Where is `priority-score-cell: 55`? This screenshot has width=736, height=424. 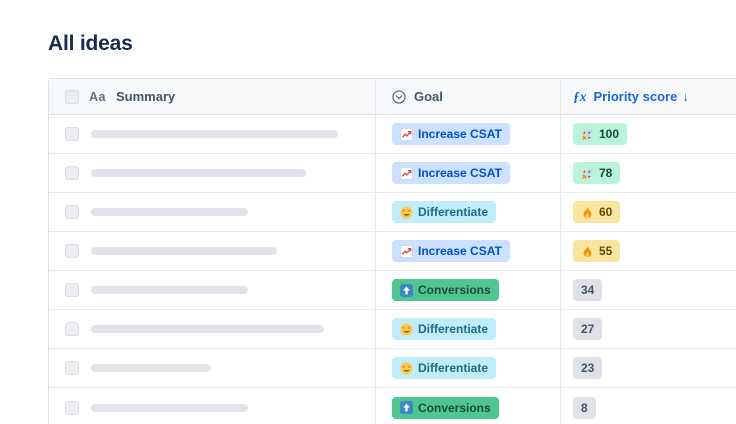
priority-score-cell: 55 is located at coordinates (648, 251).